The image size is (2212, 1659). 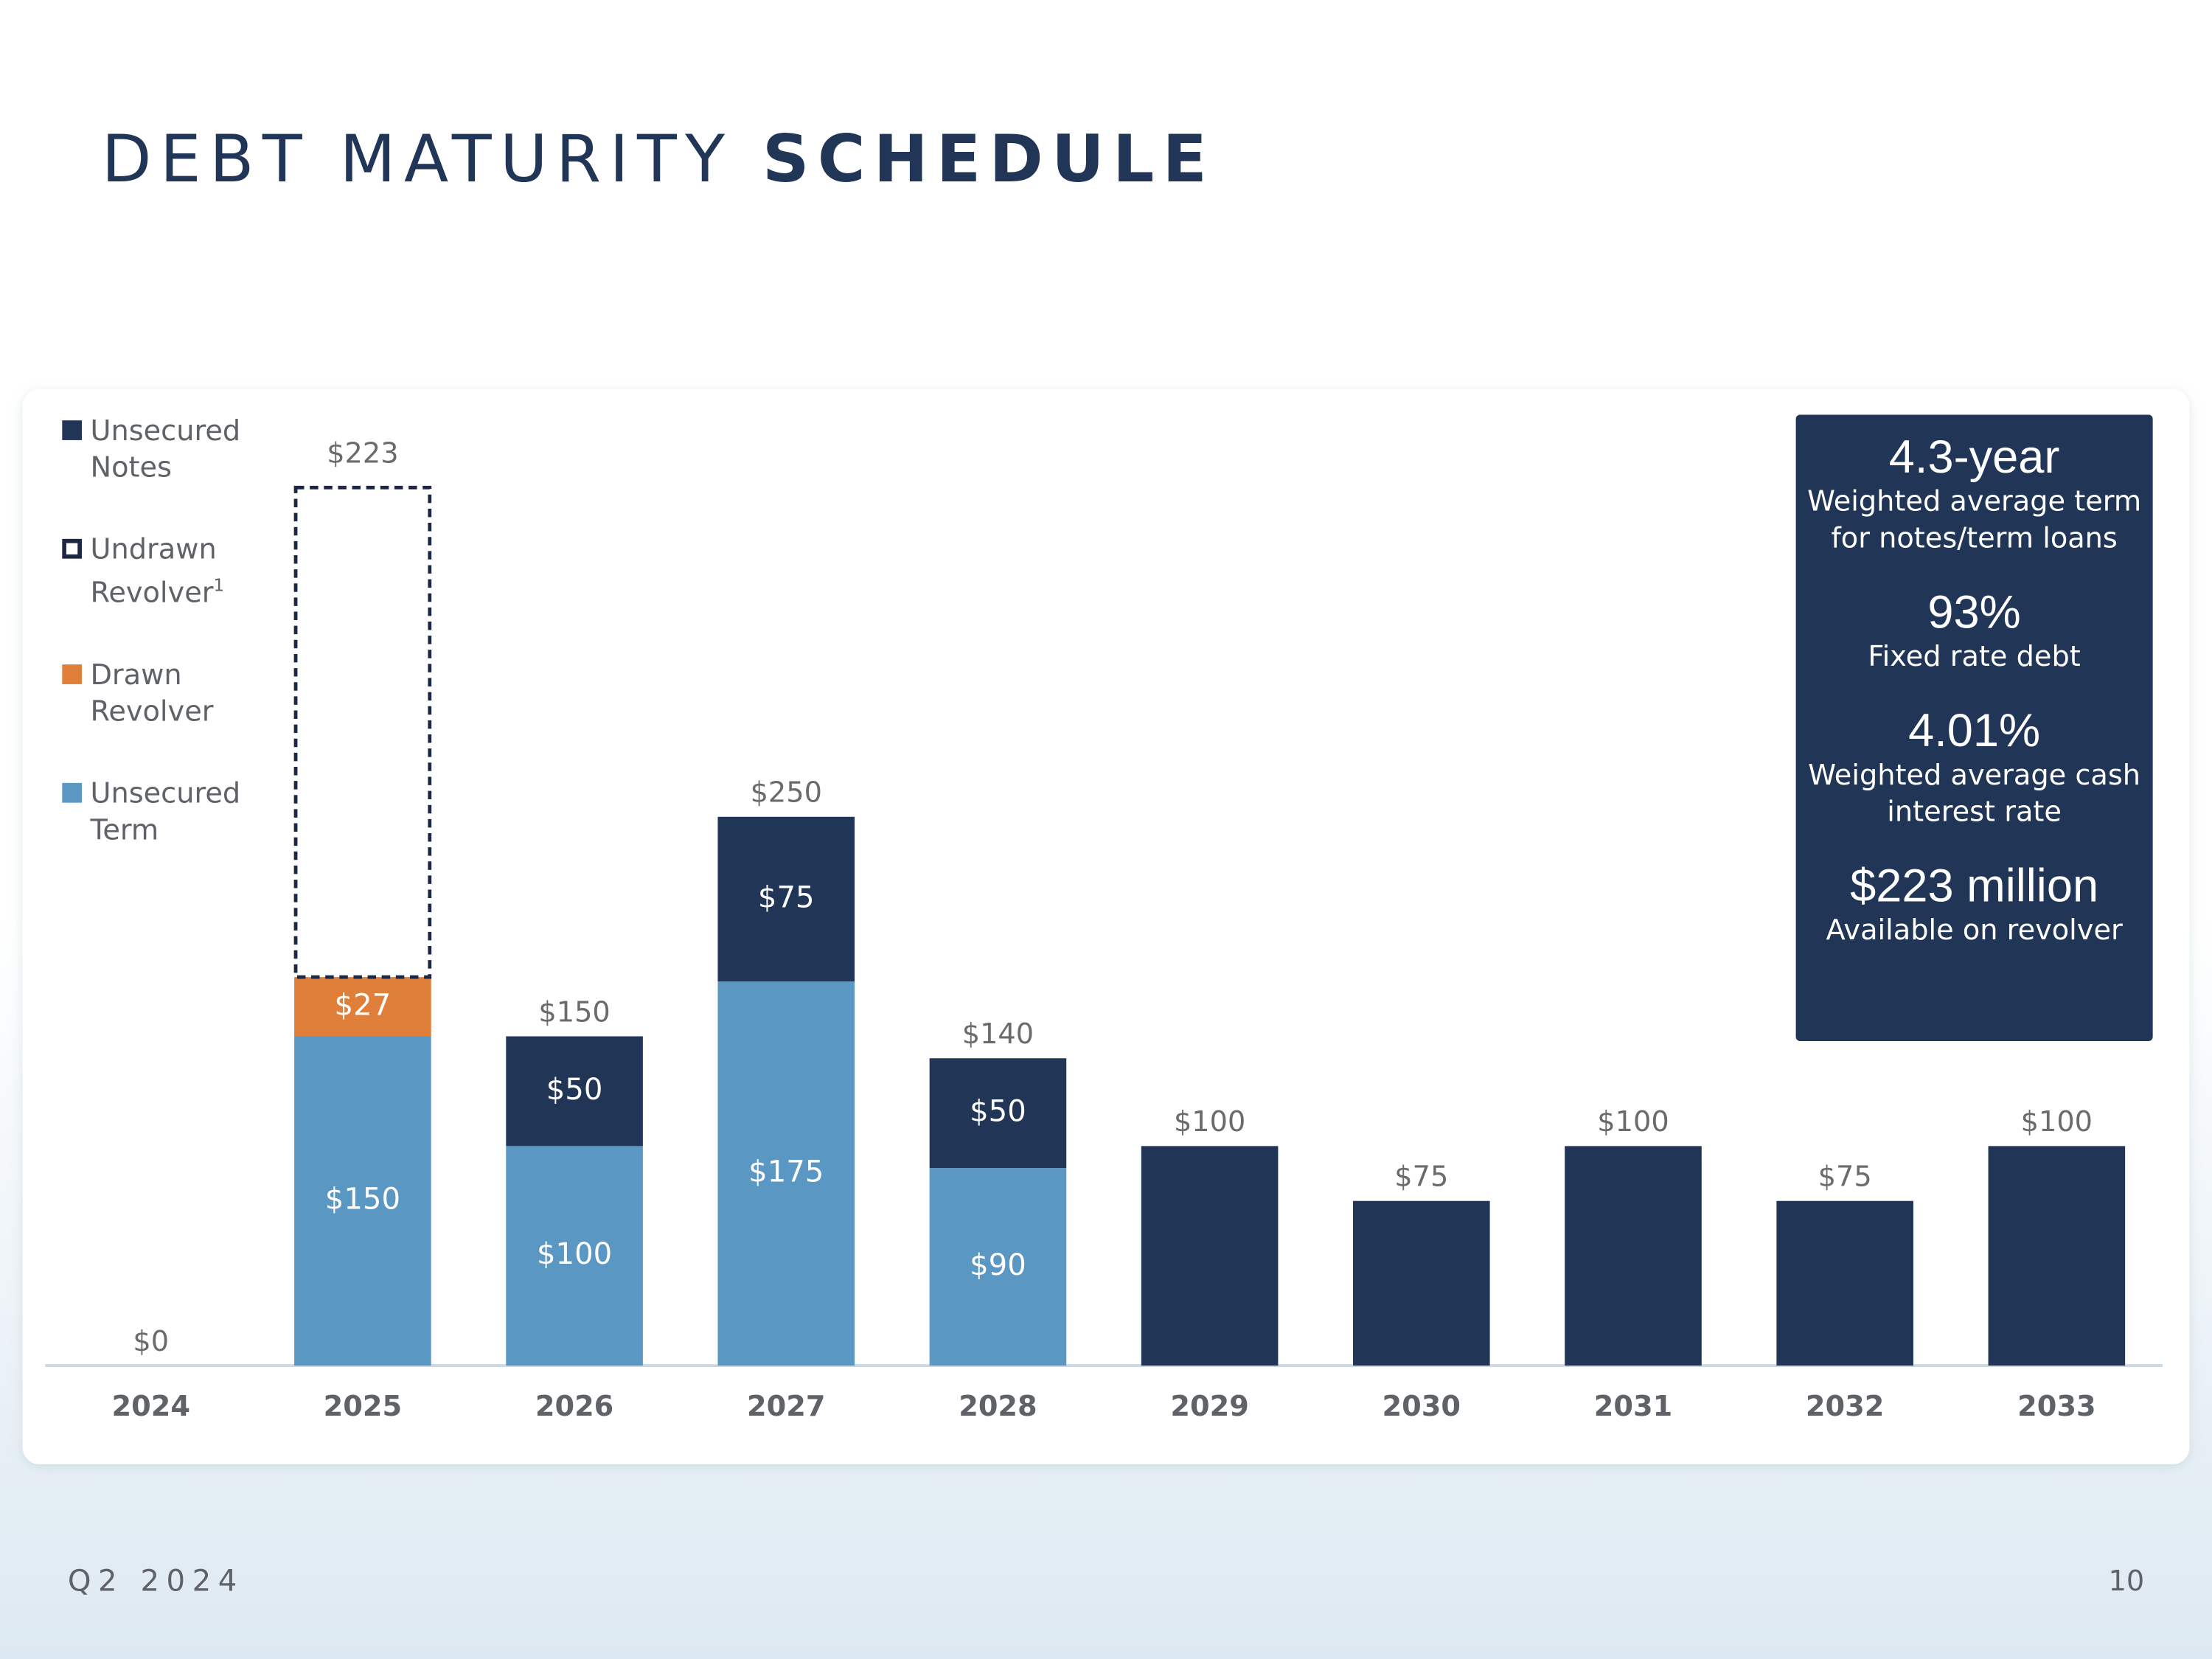 I want to click on segment-label: $175, so click(x=786, y=1172).